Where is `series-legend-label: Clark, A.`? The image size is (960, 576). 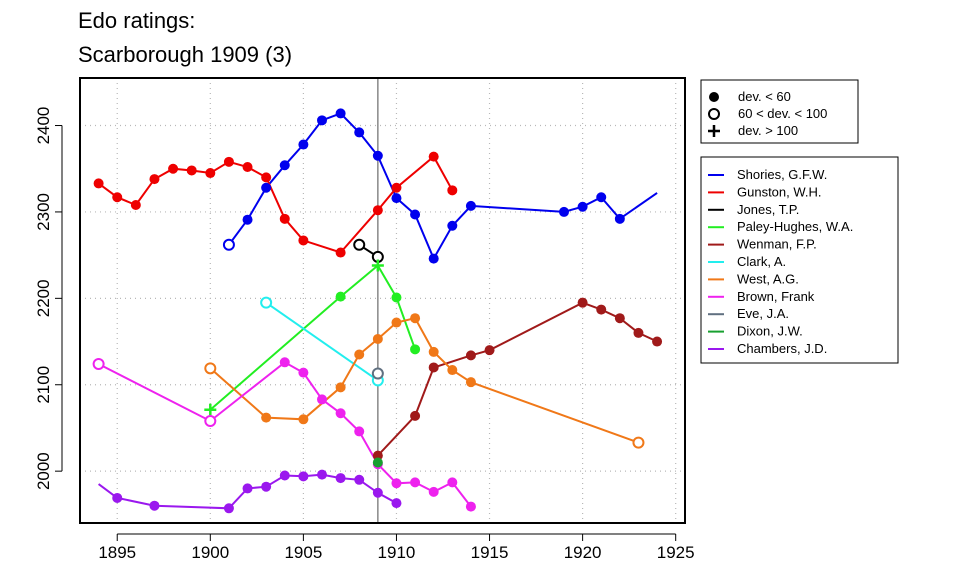
series-legend-label: Clark, A. is located at coordinates (761, 261).